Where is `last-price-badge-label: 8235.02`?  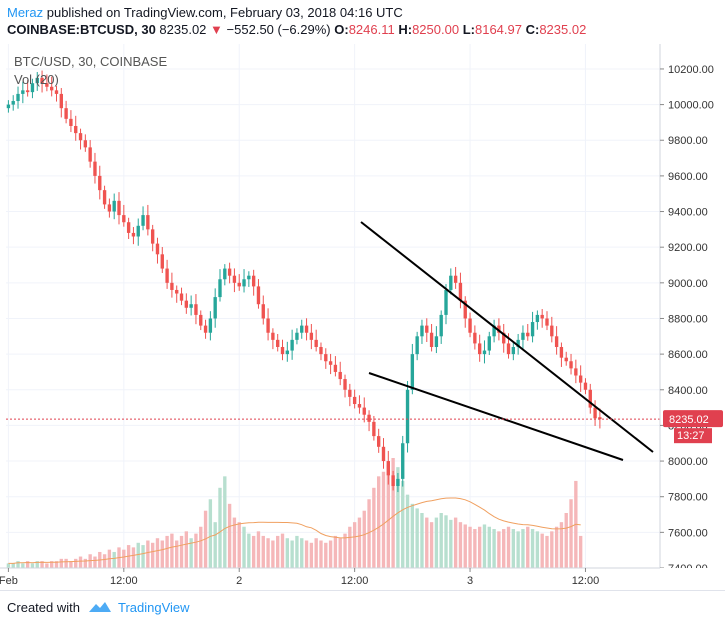 last-price-badge-label: 8235.02 is located at coordinates (689, 420).